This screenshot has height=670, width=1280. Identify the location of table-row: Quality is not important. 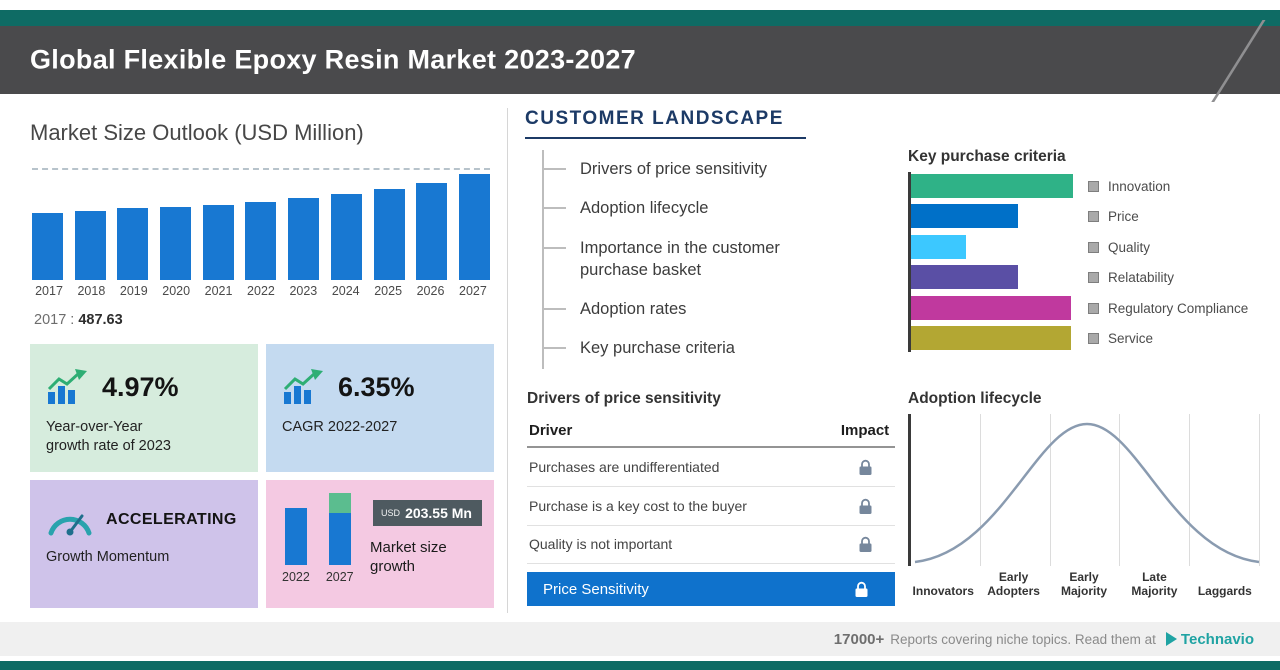
(711, 545).